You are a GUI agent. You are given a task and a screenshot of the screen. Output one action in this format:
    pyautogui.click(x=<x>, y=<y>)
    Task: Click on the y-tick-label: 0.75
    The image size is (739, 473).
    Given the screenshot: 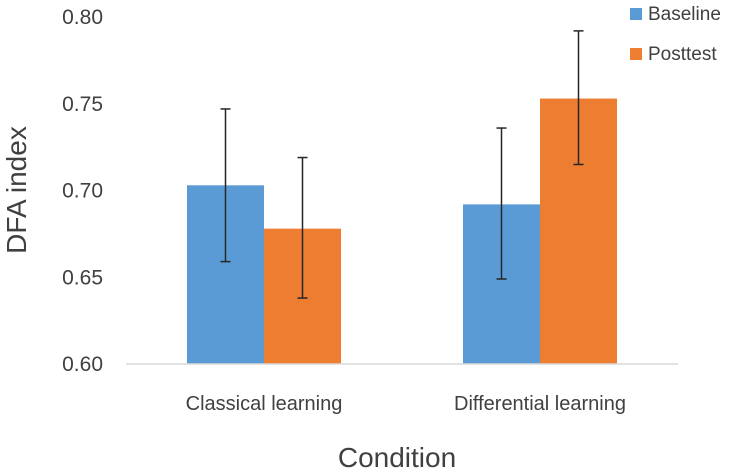 What is the action you would take?
    pyautogui.click(x=82, y=104)
    